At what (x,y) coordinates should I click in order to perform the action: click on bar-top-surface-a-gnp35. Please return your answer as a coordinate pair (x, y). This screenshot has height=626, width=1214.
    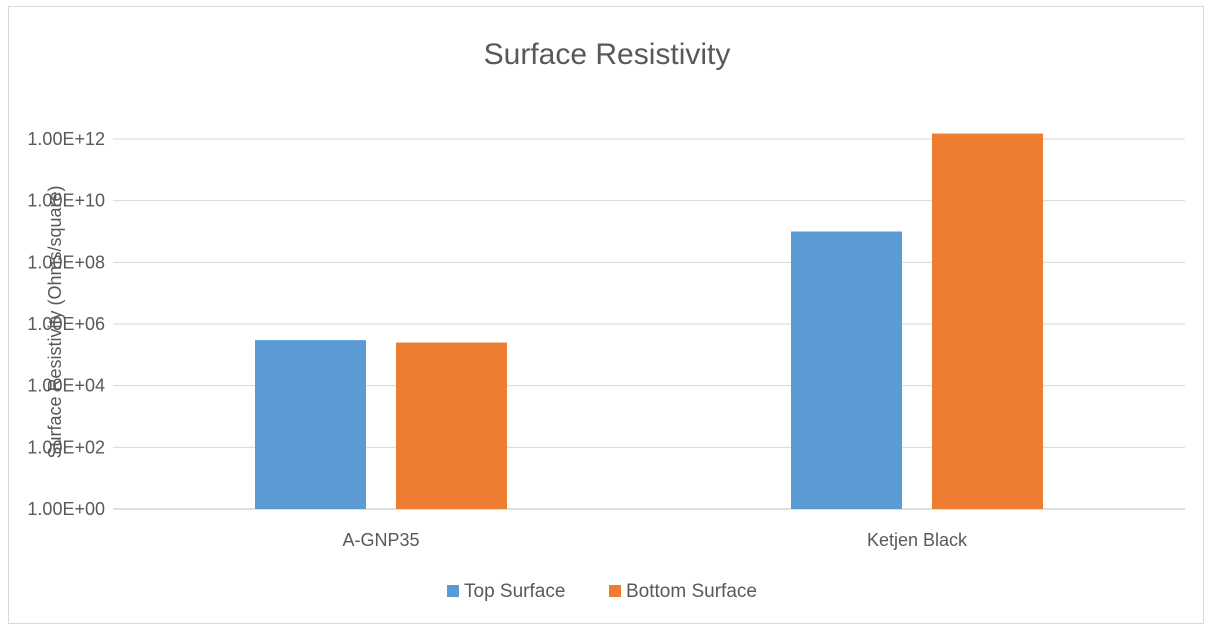
    Looking at the image, I should click on (310, 424).